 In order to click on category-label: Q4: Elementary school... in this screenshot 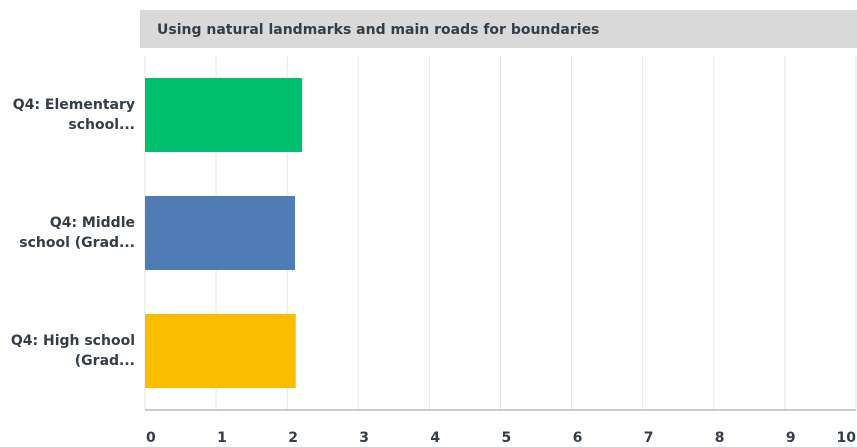, I will do `click(73, 115)`.